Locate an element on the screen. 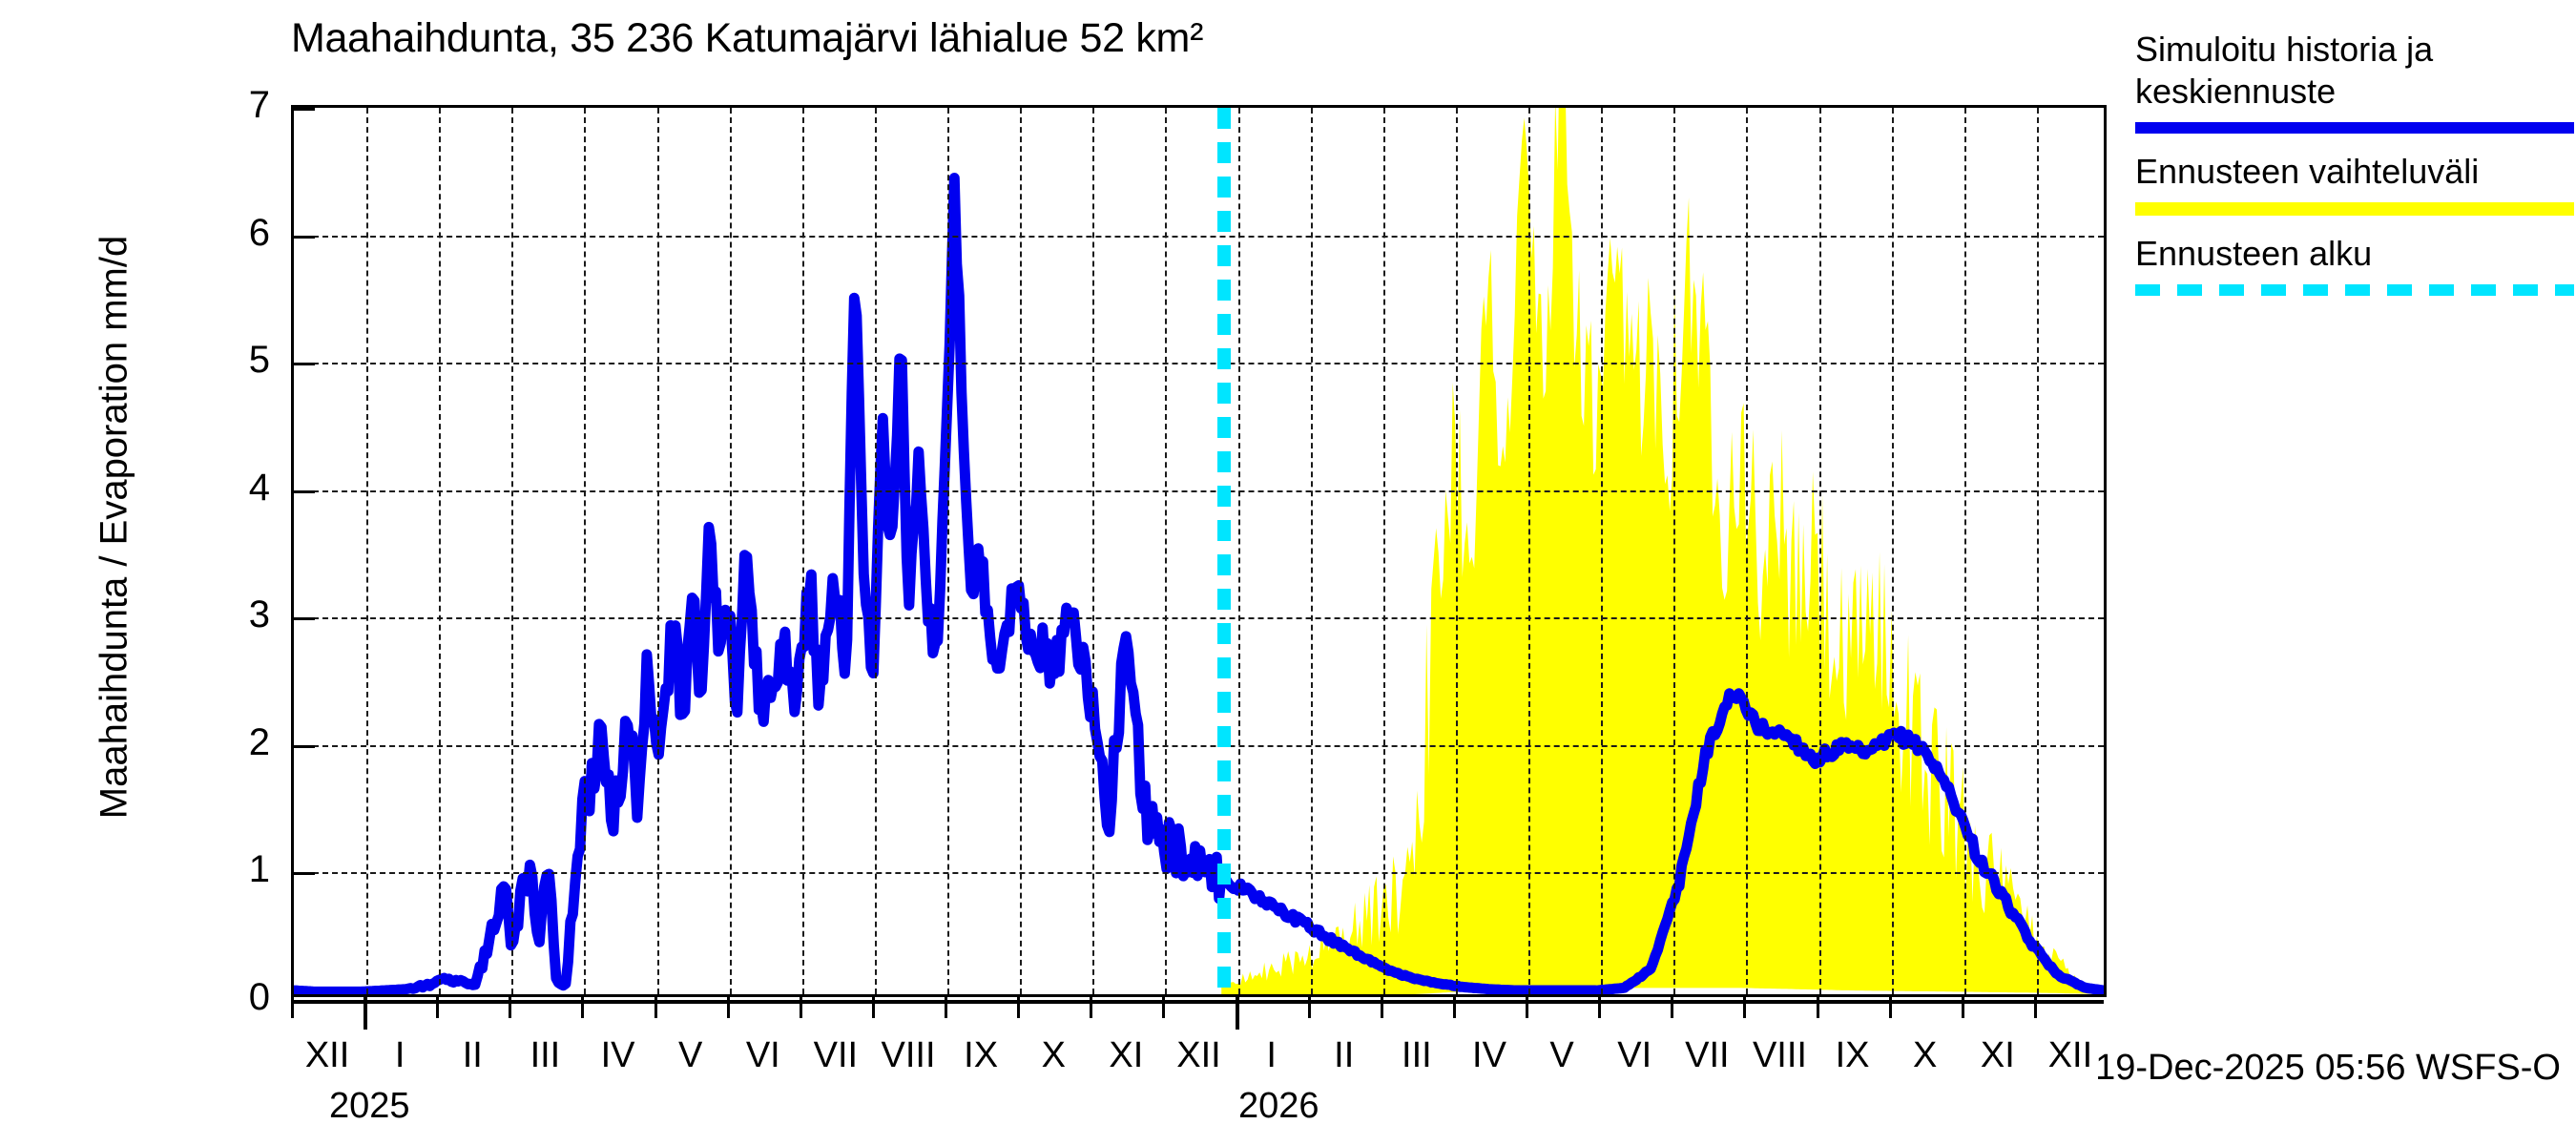 This screenshot has height=1145, width=2576. y-tick-label: 0 is located at coordinates (259, 997).